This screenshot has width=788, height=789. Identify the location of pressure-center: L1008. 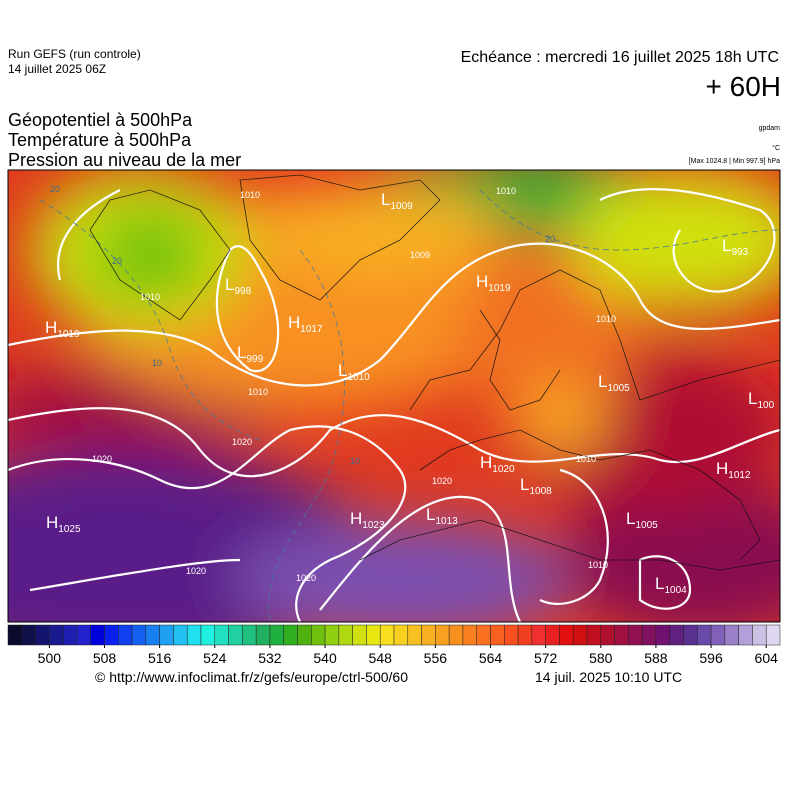
(536, 486).